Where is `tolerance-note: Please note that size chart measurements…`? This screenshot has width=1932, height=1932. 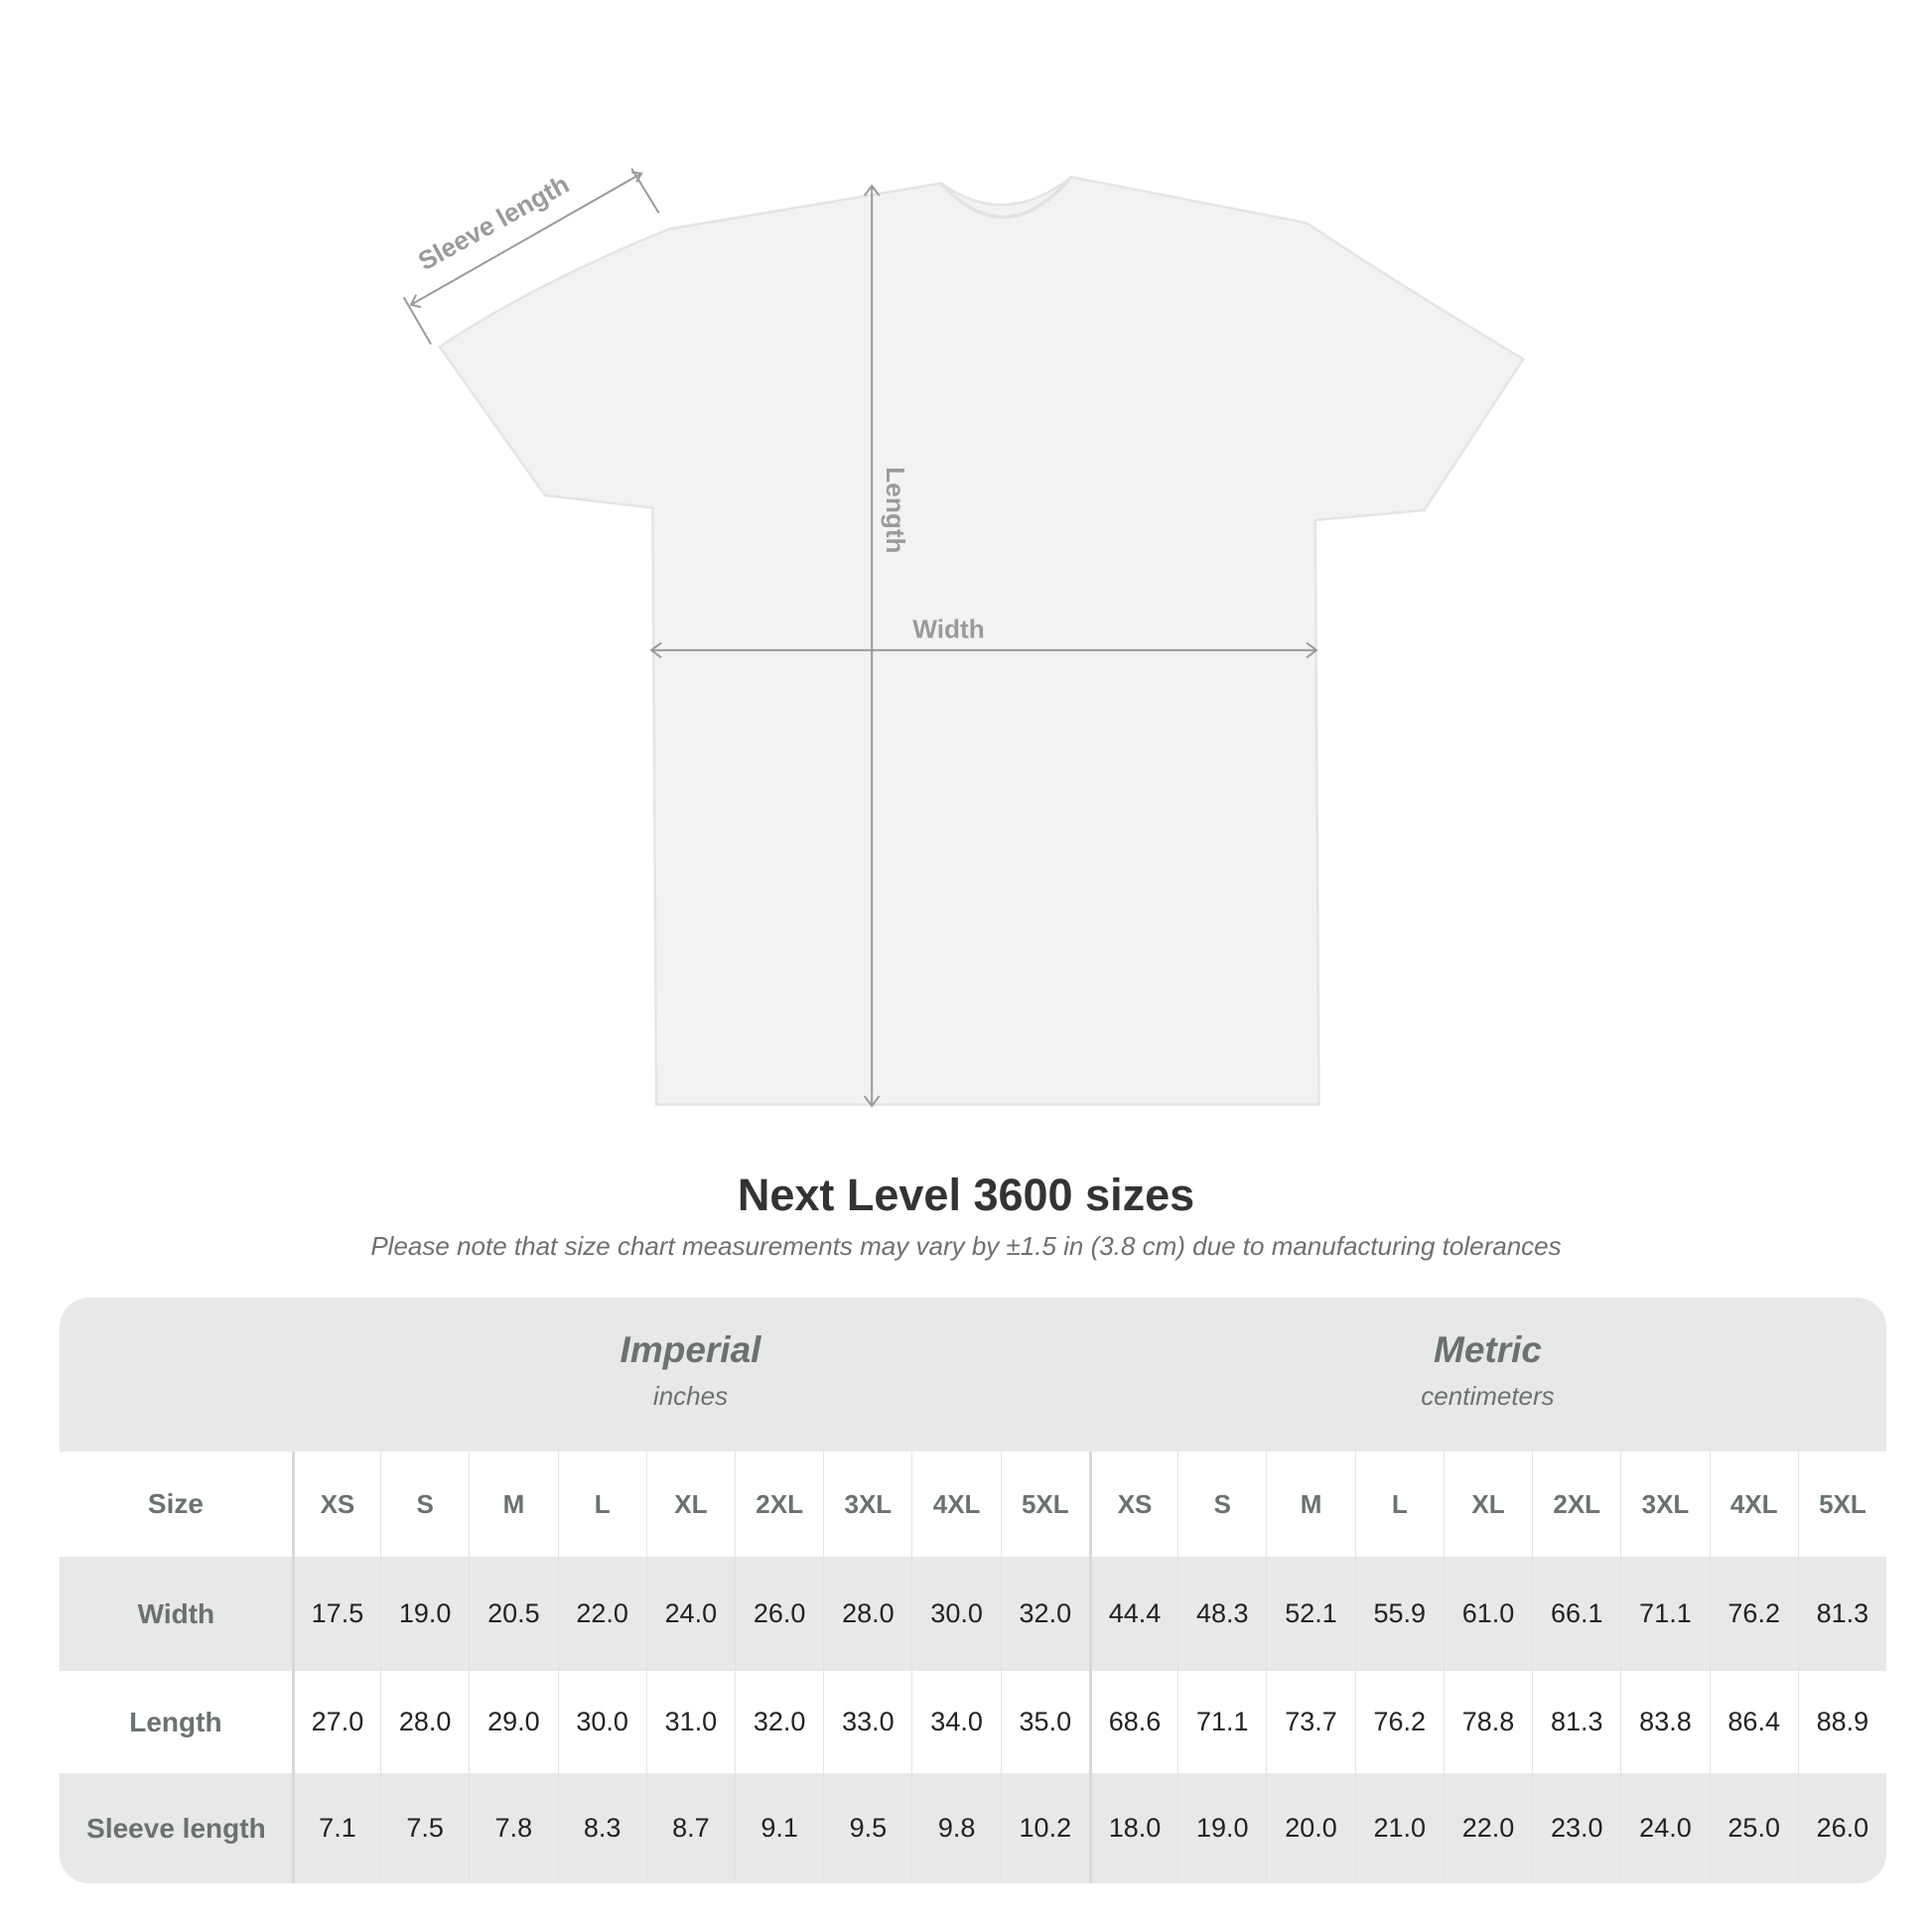 tolerance-note: Please note that size chart measurements… is located at coordinates (966, 1246).